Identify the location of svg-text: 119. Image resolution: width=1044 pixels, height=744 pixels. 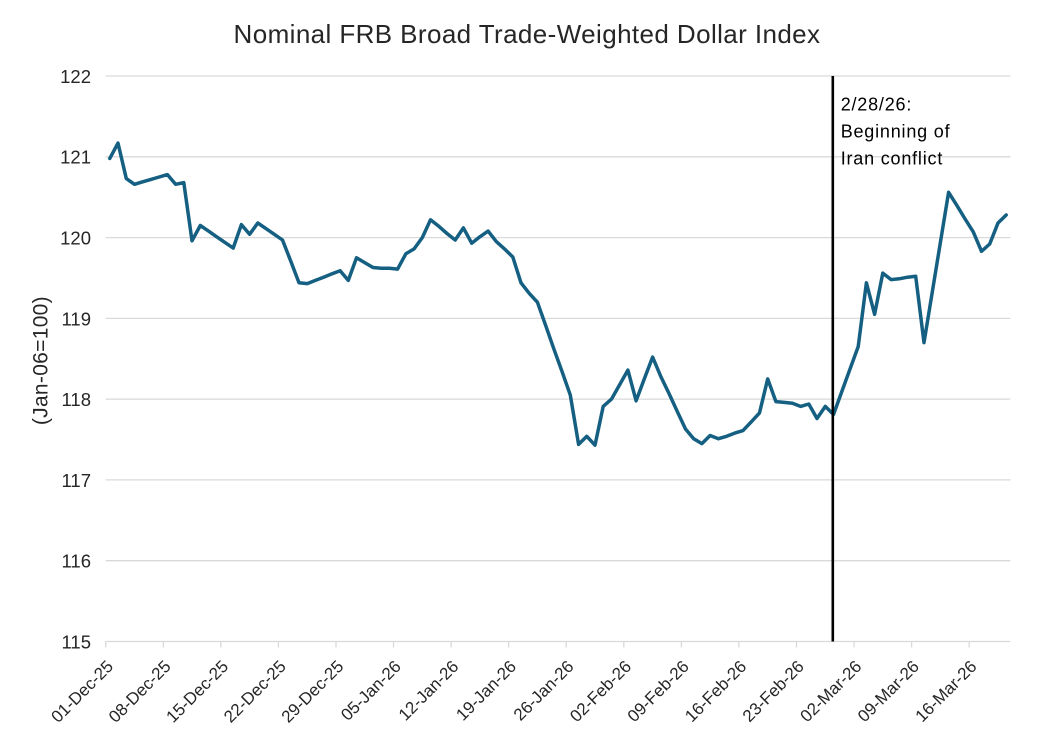
(77, 318).